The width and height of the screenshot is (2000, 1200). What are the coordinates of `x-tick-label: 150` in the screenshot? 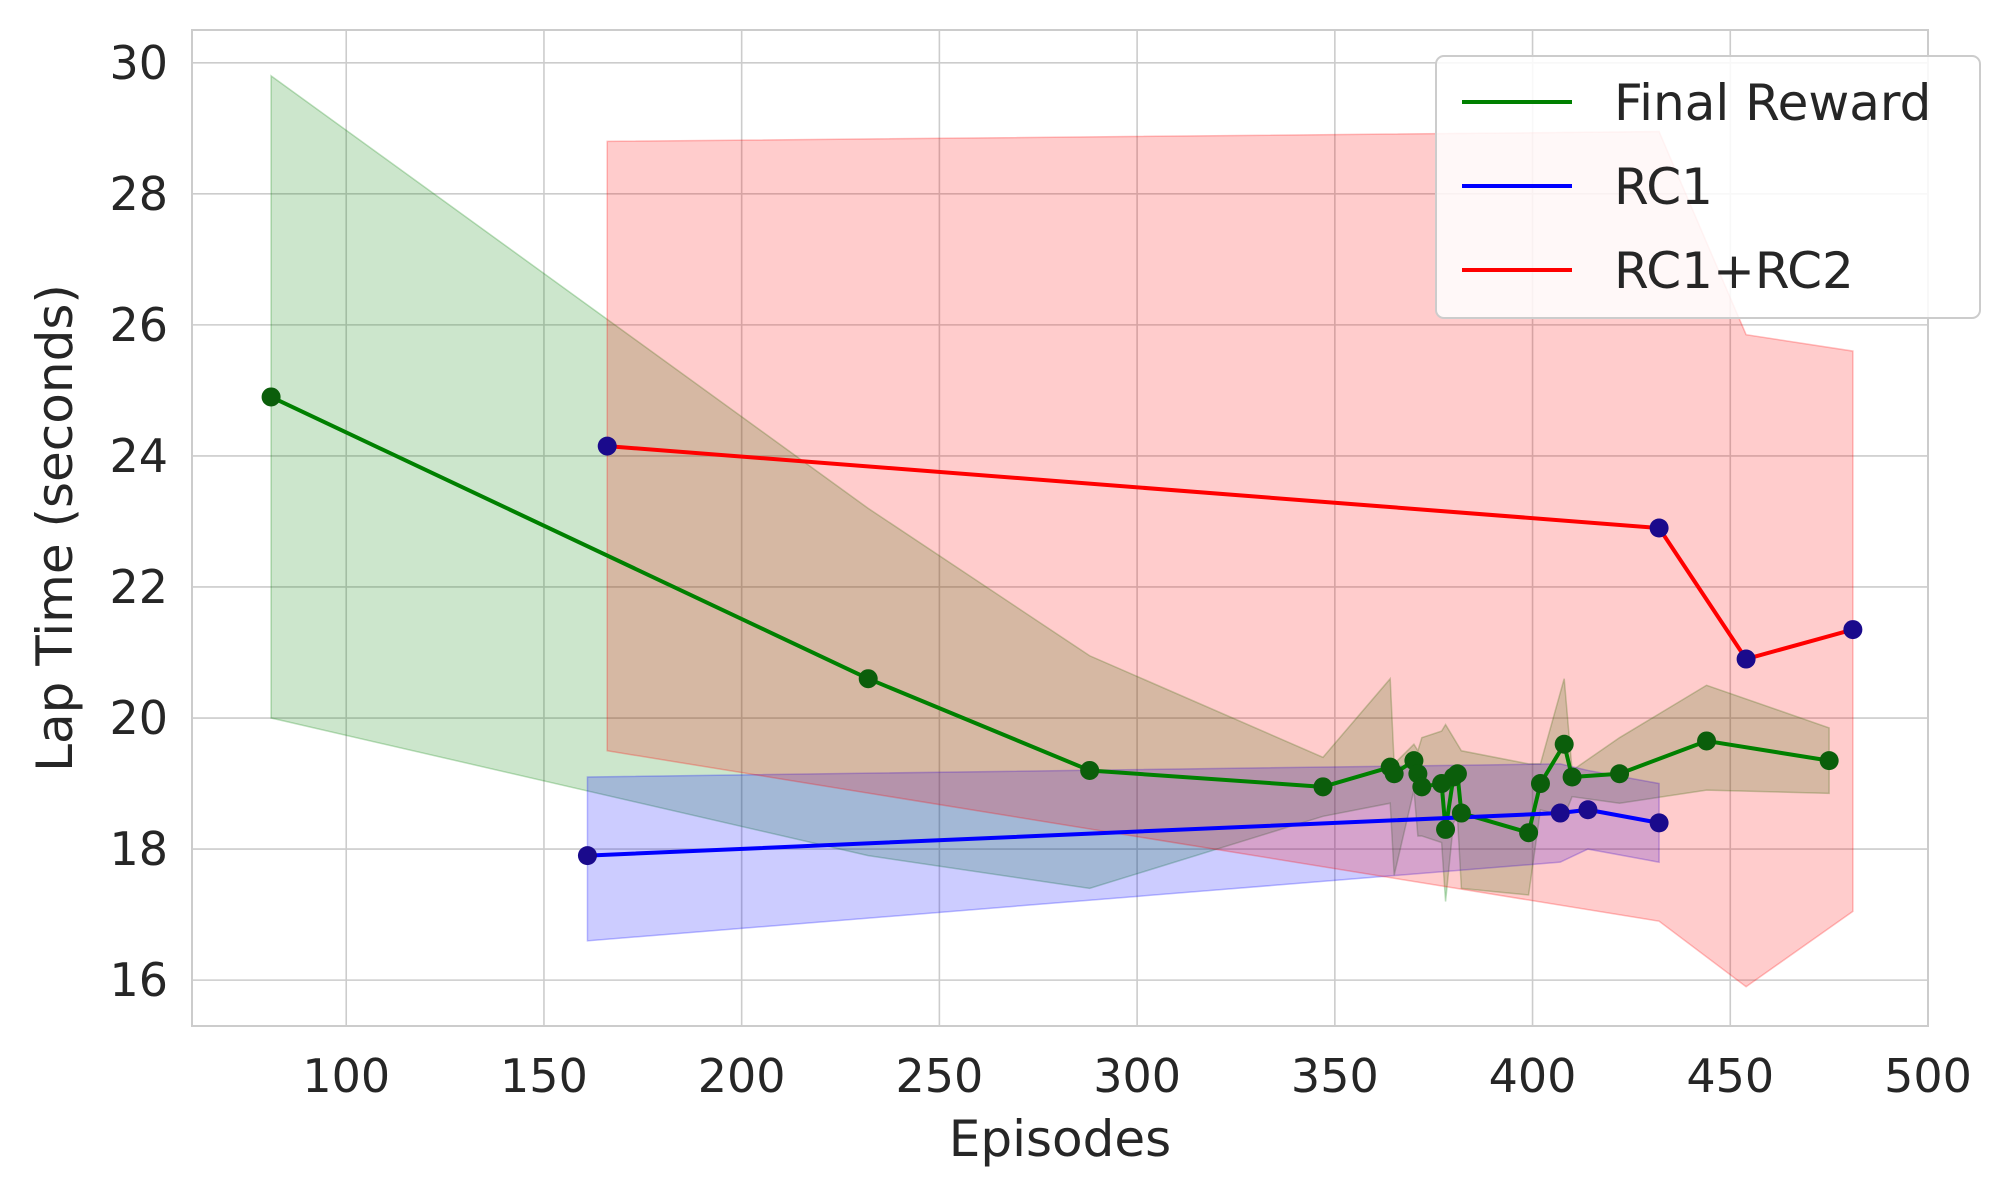 It's located at (544, 1076).